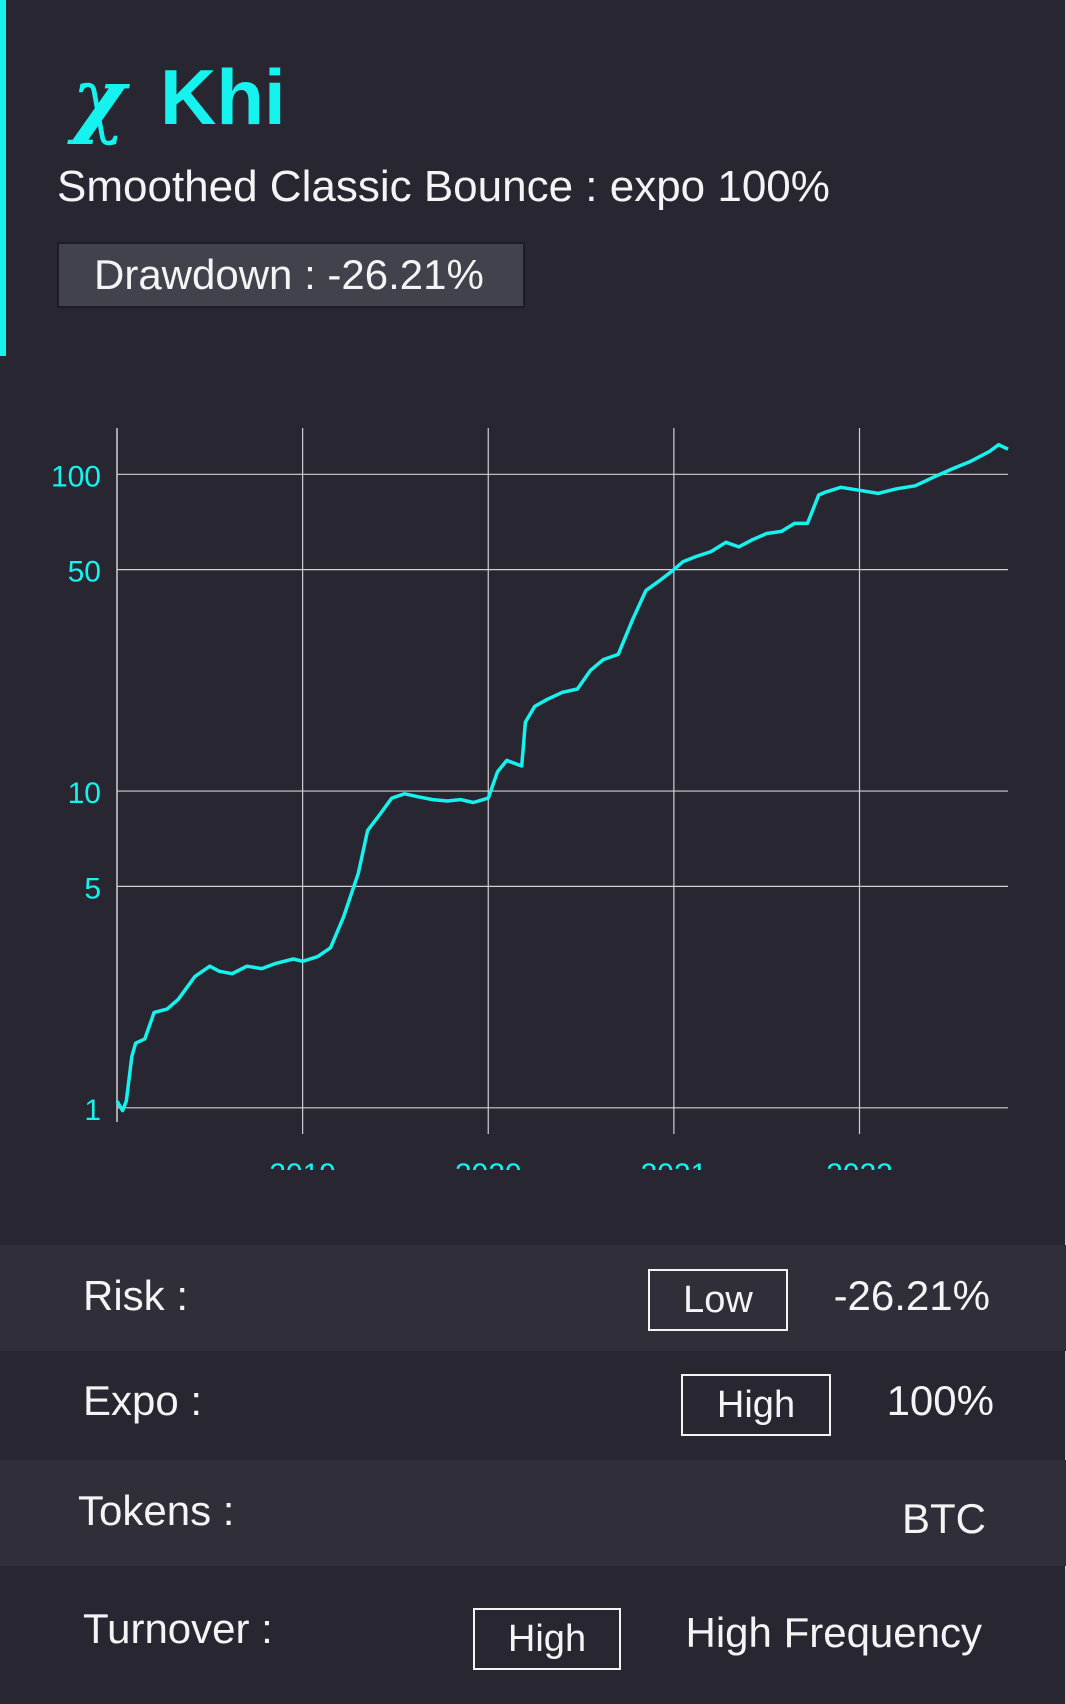 The height and width of the screenshot is (1704, 1066). Describe the element at coordinates (581, 1164) in the screenshot. I see `x-tick-labels: 2019 2020 2021 2022` at that location.